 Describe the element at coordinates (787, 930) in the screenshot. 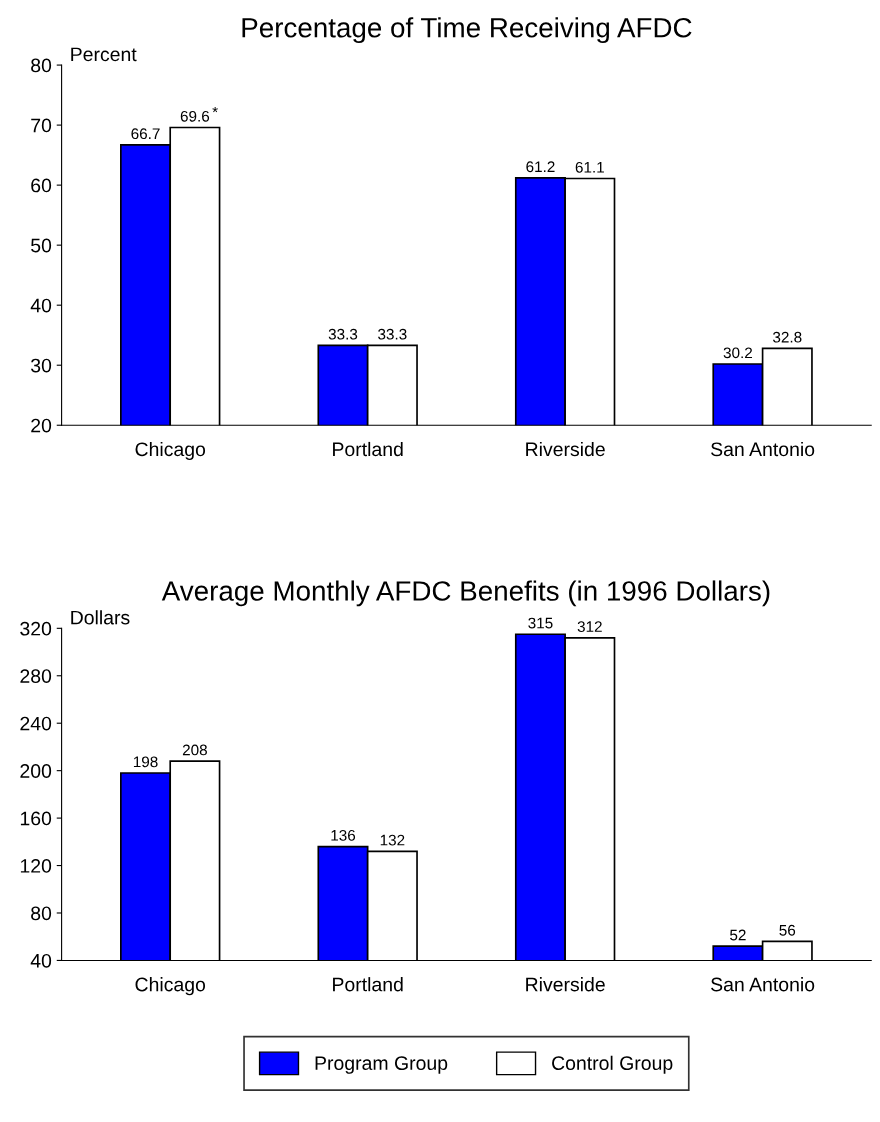

I see `data-label: 56` at that location.